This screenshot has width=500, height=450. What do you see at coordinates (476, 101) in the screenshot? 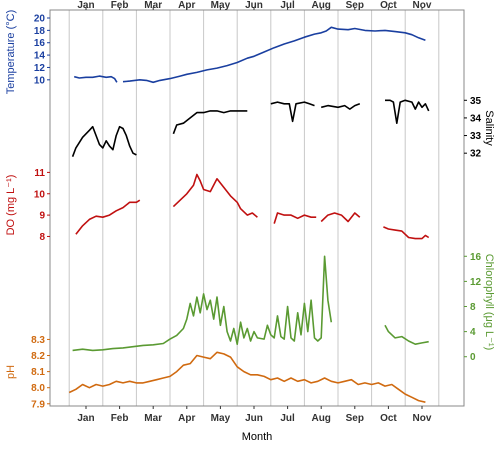
I see `y-tick-label: 35` at bounding box center [476, 101].